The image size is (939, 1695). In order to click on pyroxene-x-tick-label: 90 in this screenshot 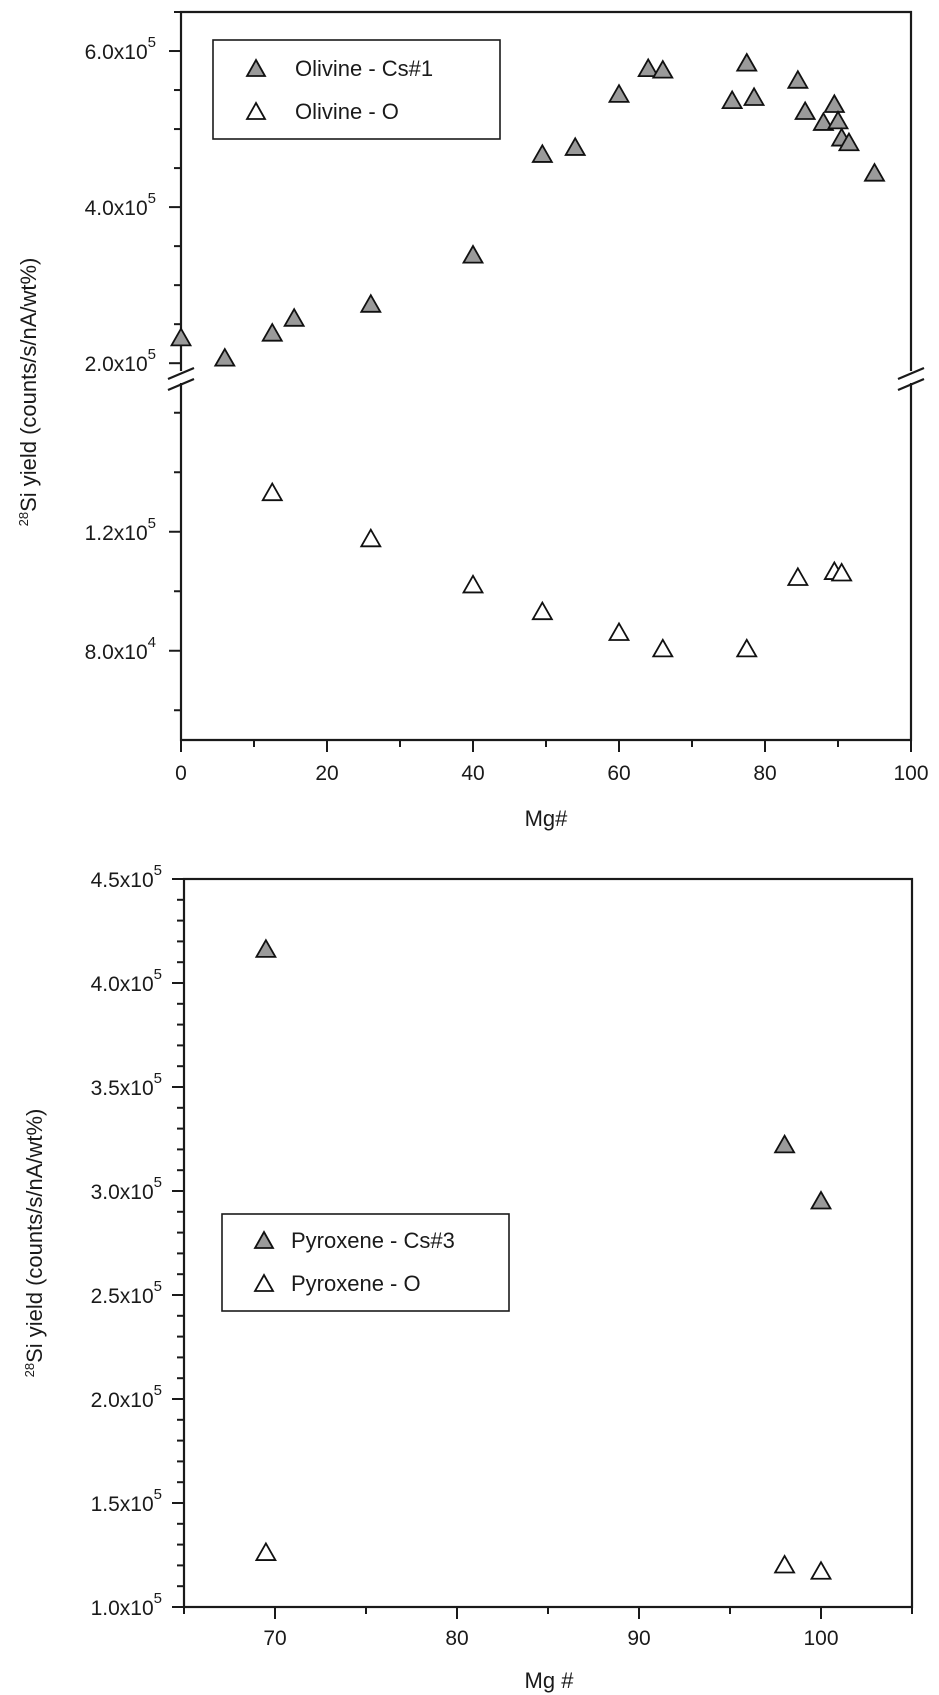, I will do `click(638, 1638)`.